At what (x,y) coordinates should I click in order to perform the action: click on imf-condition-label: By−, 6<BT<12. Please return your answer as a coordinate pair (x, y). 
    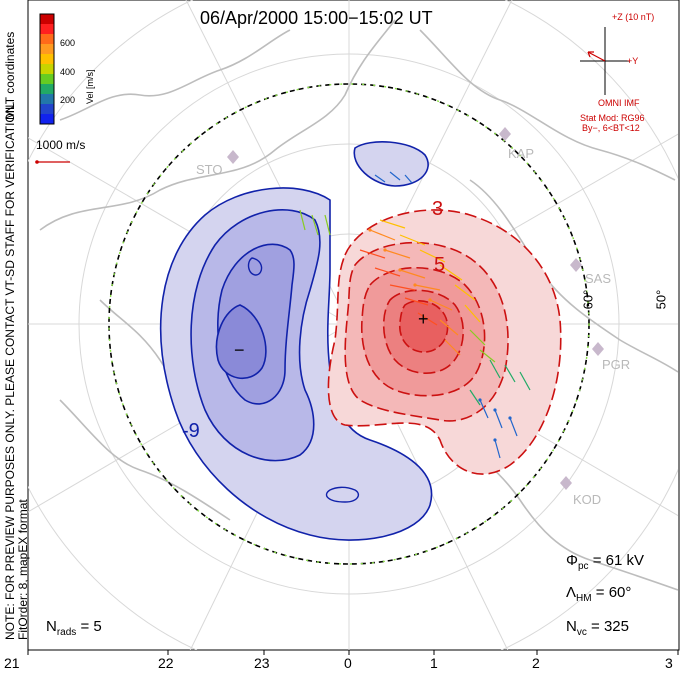
    Looking at the image, I should click on (611, 128).